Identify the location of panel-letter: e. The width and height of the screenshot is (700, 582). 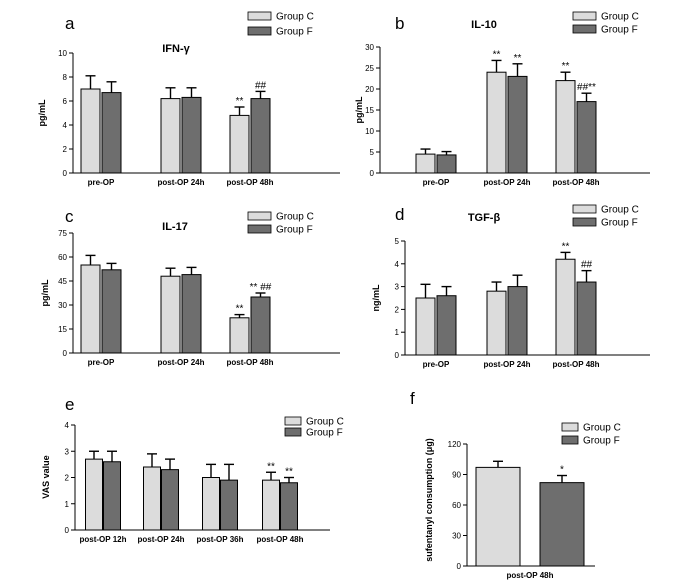
(69, 404).